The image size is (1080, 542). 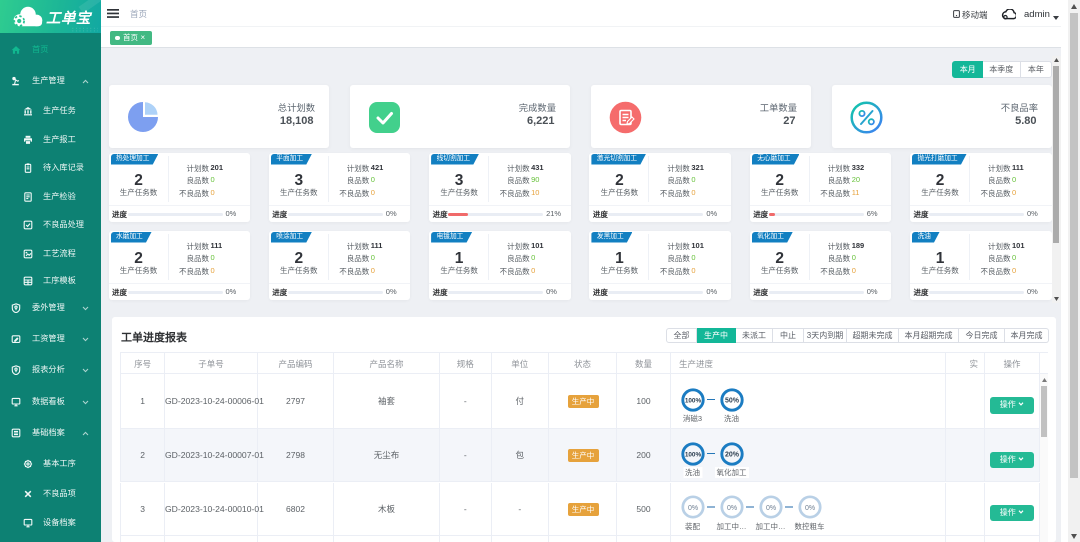 What do you see at coordinates (731, 454) in the screenshot?
I see `svg-text: 20%` at bounding box center [731, 454].